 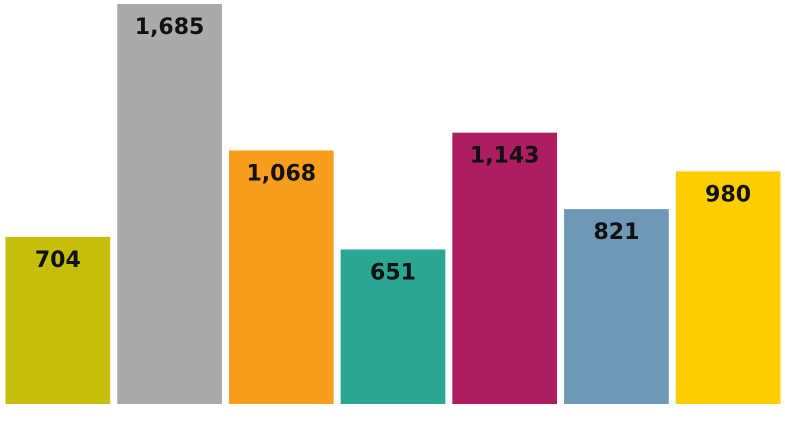 I want to click on value-label: 980, so click(x=728, y=194).